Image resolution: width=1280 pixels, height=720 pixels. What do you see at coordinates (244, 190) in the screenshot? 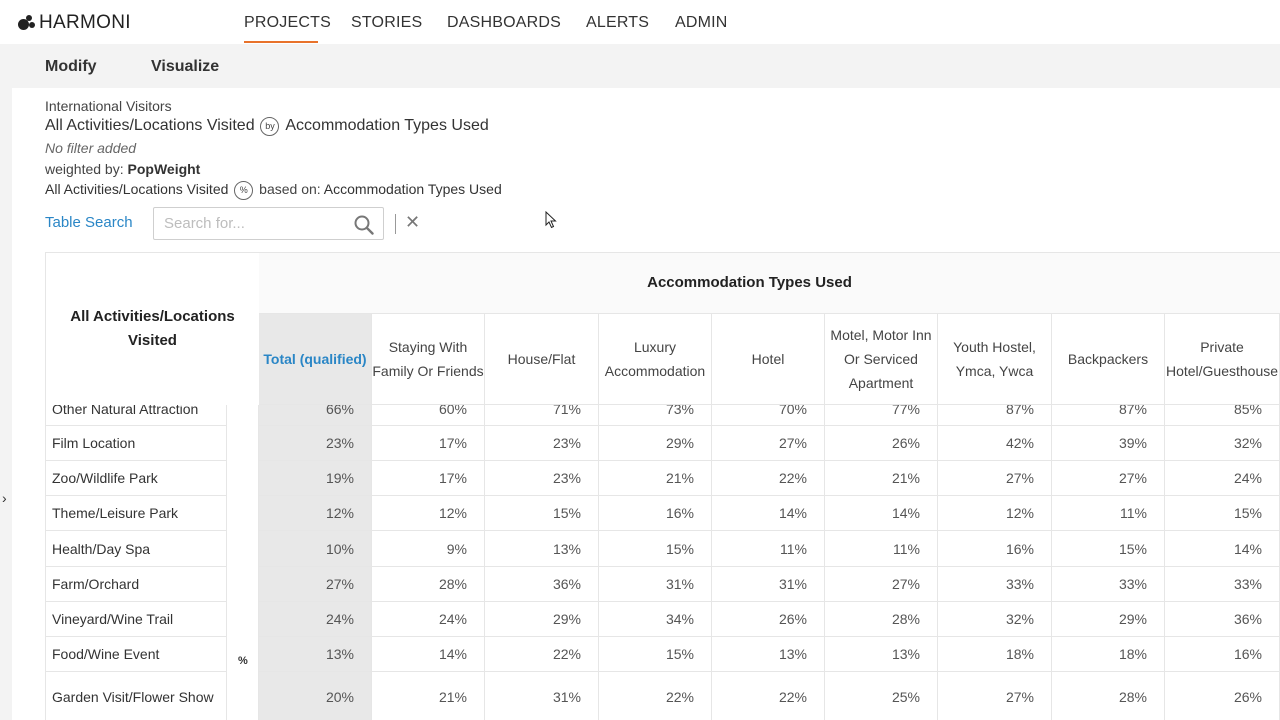
I see `percent-badge-icon: %` at bounding box center [244, 190].